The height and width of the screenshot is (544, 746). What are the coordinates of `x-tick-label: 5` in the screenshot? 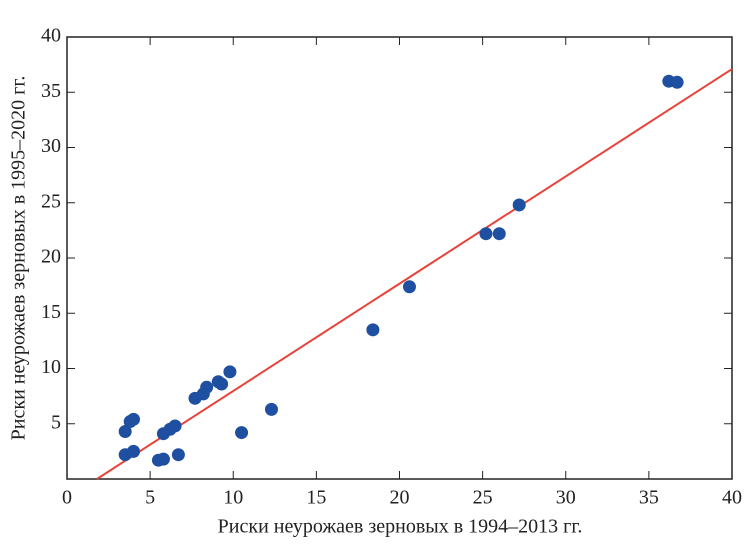 It's located at (150, 498).